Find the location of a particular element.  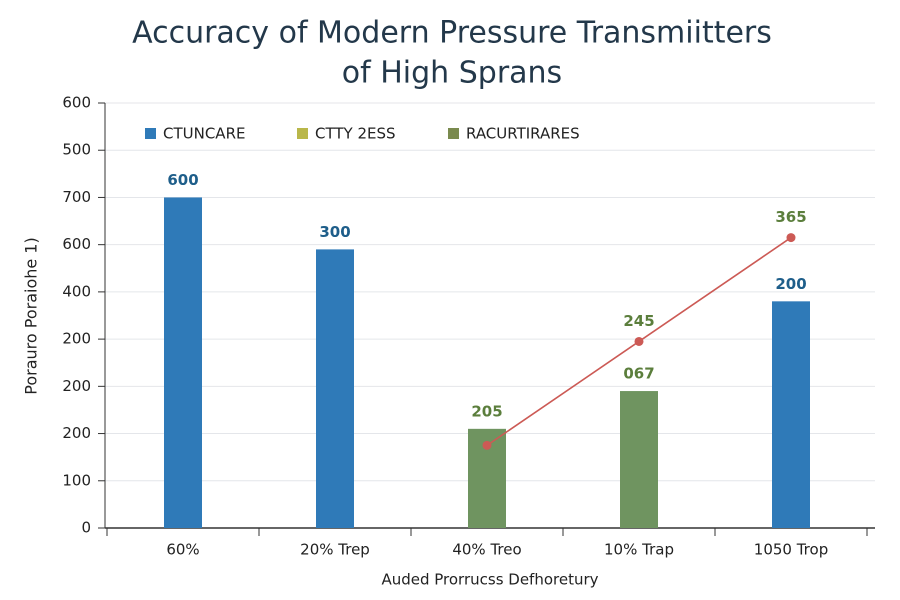

chart-title: of High Sprans is located at coordinates (452, 73).